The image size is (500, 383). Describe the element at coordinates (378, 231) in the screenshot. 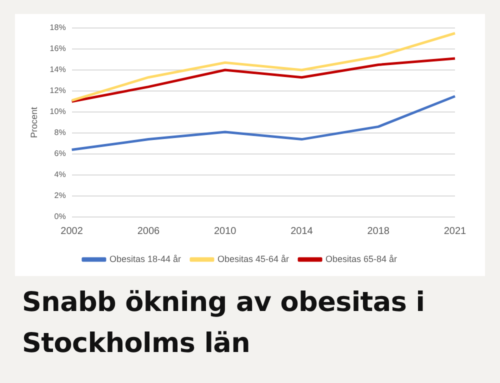

I see `x-tick-label: 2018` at that location.